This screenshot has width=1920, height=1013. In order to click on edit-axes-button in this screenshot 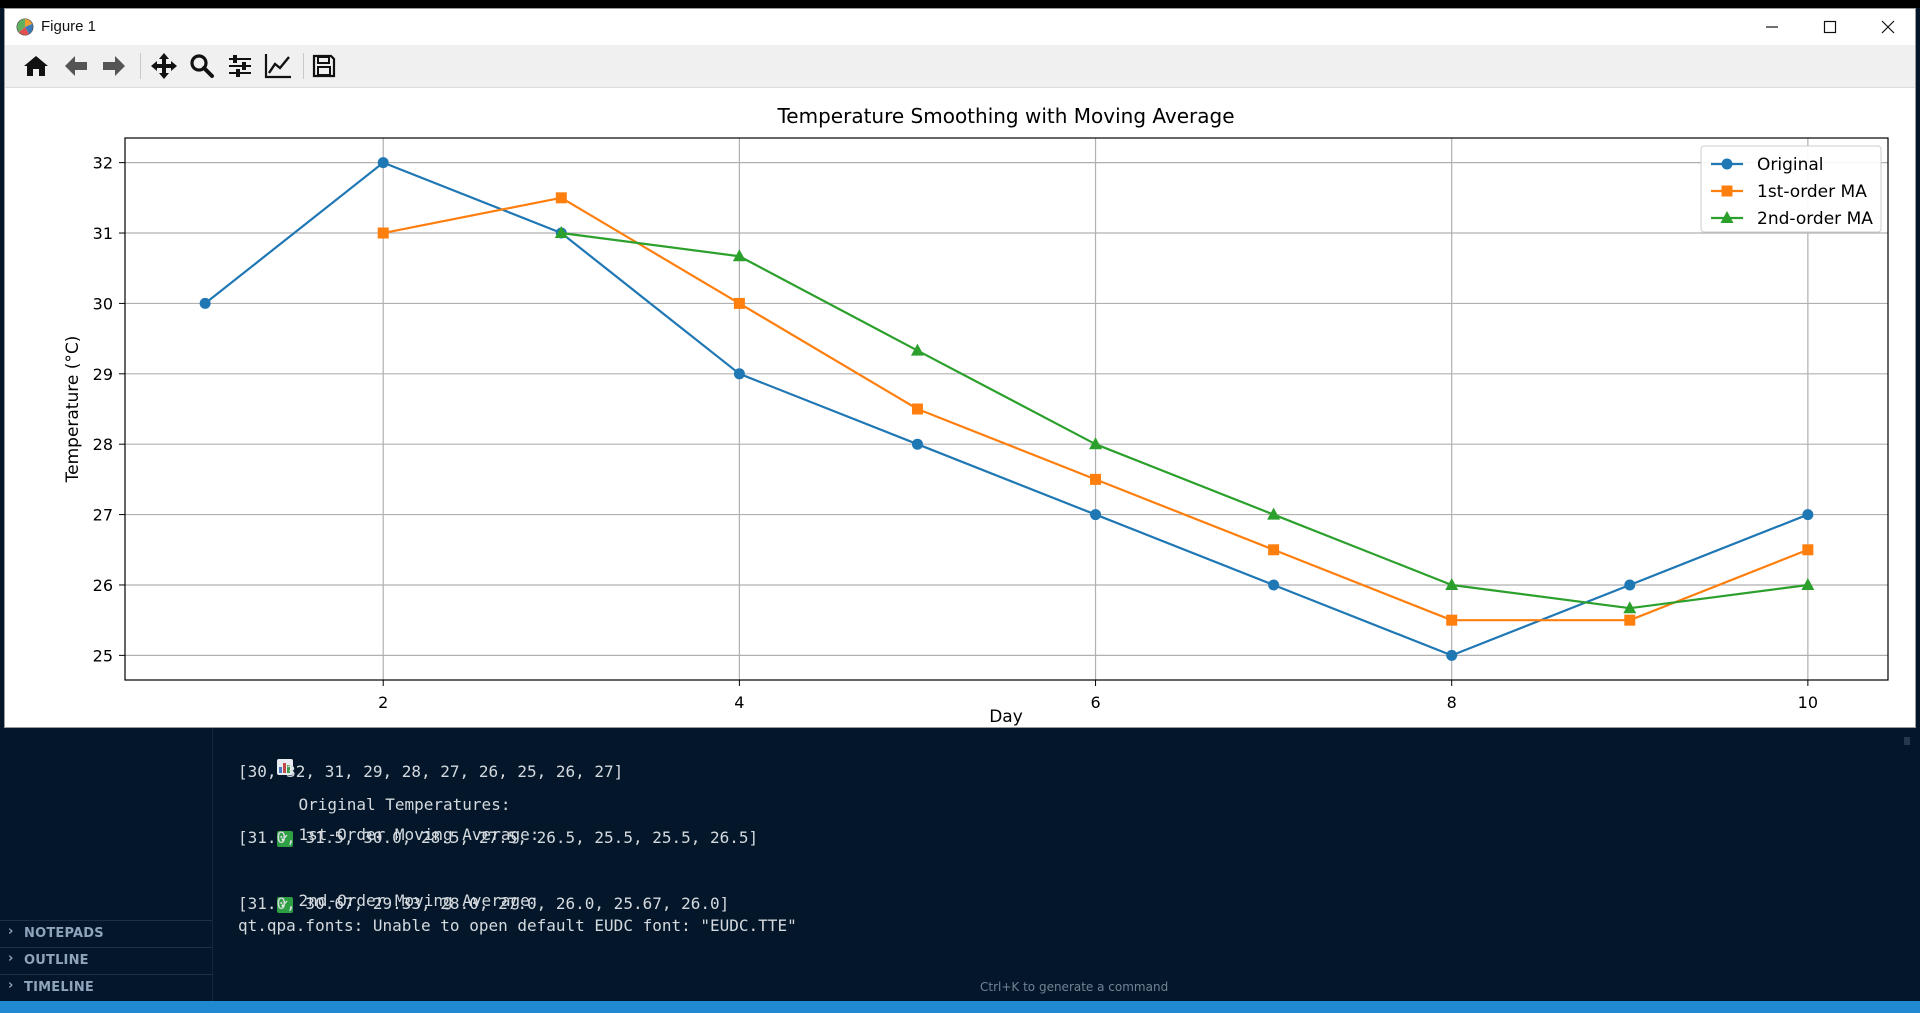, I will do `click(278, 66)`.